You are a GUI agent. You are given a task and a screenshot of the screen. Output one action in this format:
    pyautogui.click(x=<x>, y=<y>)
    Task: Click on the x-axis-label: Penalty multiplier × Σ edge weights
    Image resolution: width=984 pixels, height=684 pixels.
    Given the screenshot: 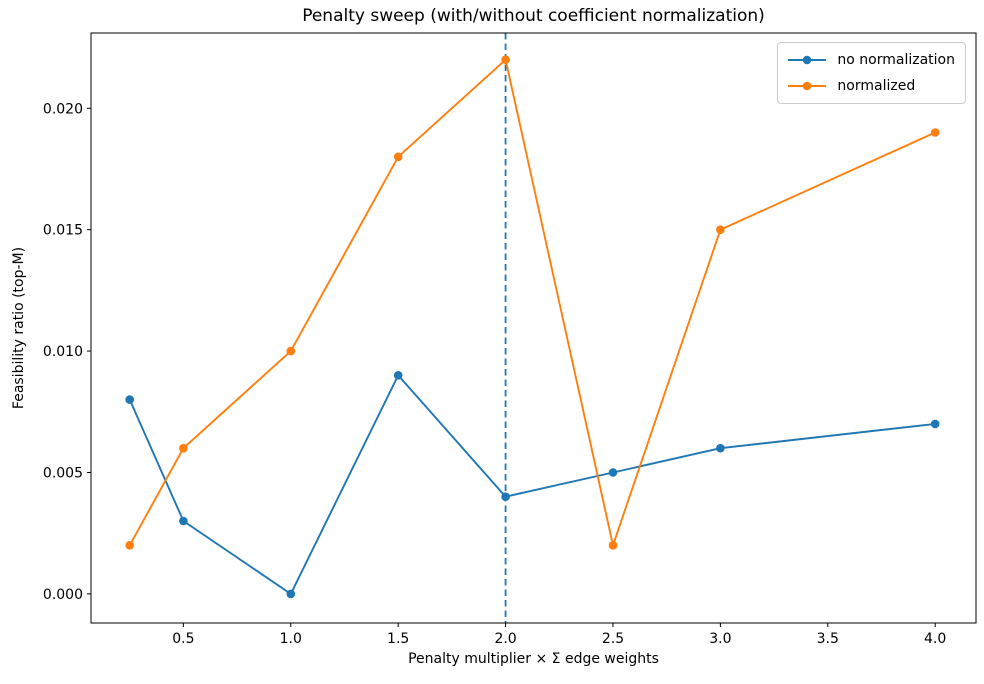 What is the action you would take?
    pyautogui.click(x=533, y=659)
    